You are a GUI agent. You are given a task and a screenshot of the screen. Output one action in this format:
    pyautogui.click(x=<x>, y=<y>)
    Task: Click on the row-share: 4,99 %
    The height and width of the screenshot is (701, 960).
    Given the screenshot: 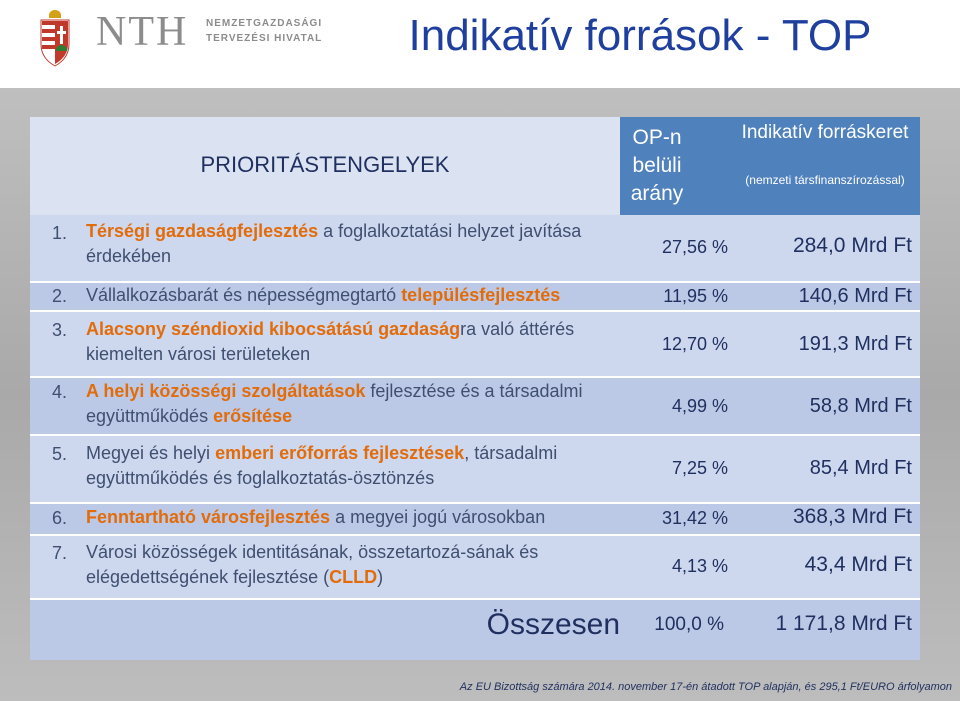 What is the action you would take?
    pyautogui.click(x=699, y=406)
    